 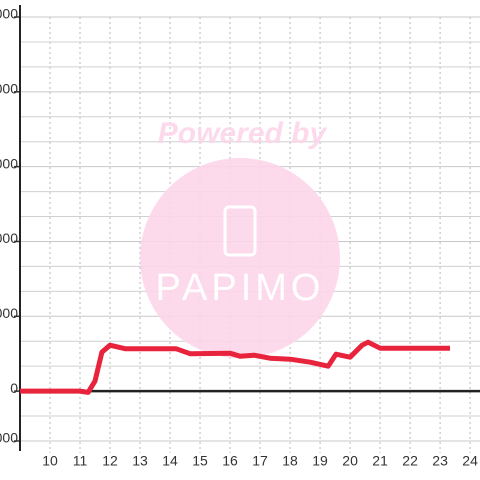 What do you see at coordinates (170, 461) in the screenshot?
I see `x-tick-label: 14` at bounding box center [170, 461].